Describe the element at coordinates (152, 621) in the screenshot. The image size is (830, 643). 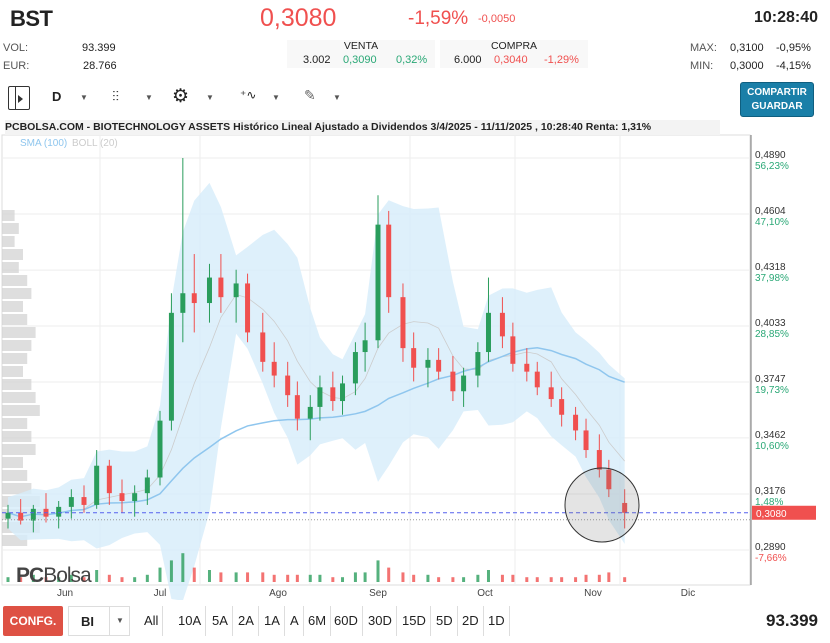
I see `period-all: All` at that location.